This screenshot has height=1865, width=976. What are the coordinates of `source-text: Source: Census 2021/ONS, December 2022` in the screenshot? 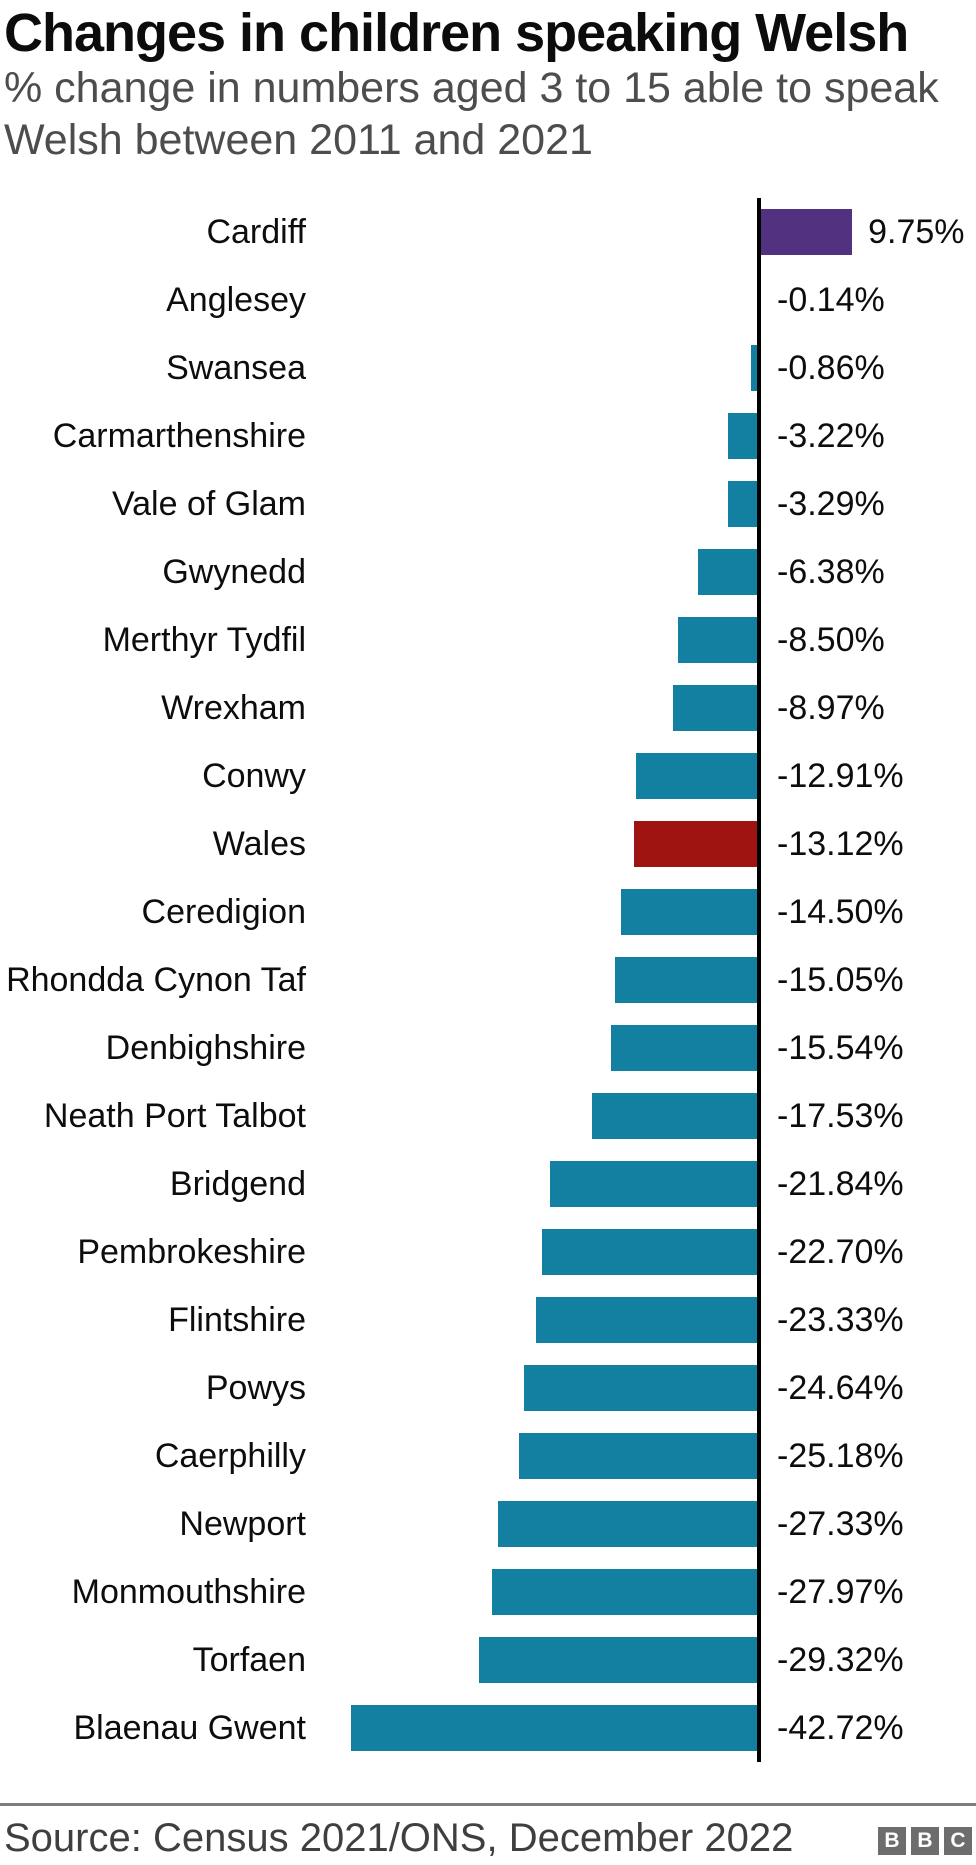 It's located at (399, 1838).